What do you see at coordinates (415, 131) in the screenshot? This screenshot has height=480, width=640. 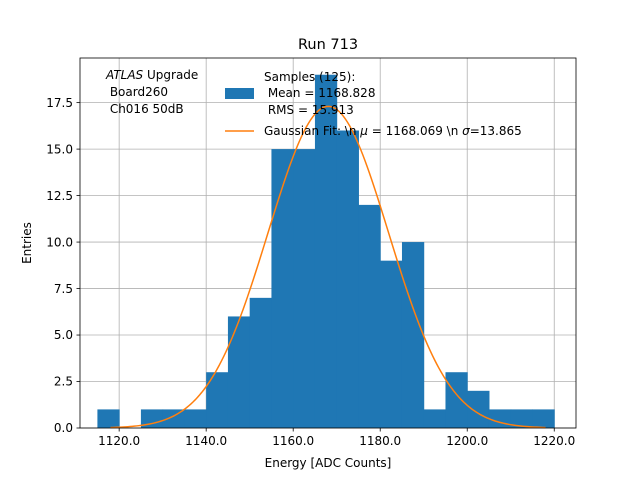 I see `fit-middle: = 1168.069 \n` at bounding box center [415, 131].